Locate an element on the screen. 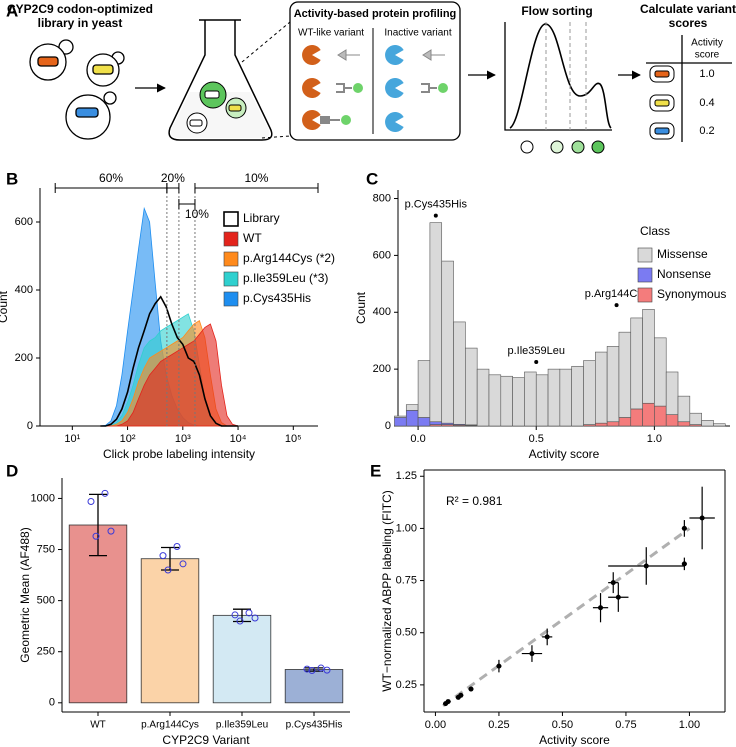 This screenshot has width=736, height=747. abpp-column: Inactive variant is located at coordinates (417, 33).